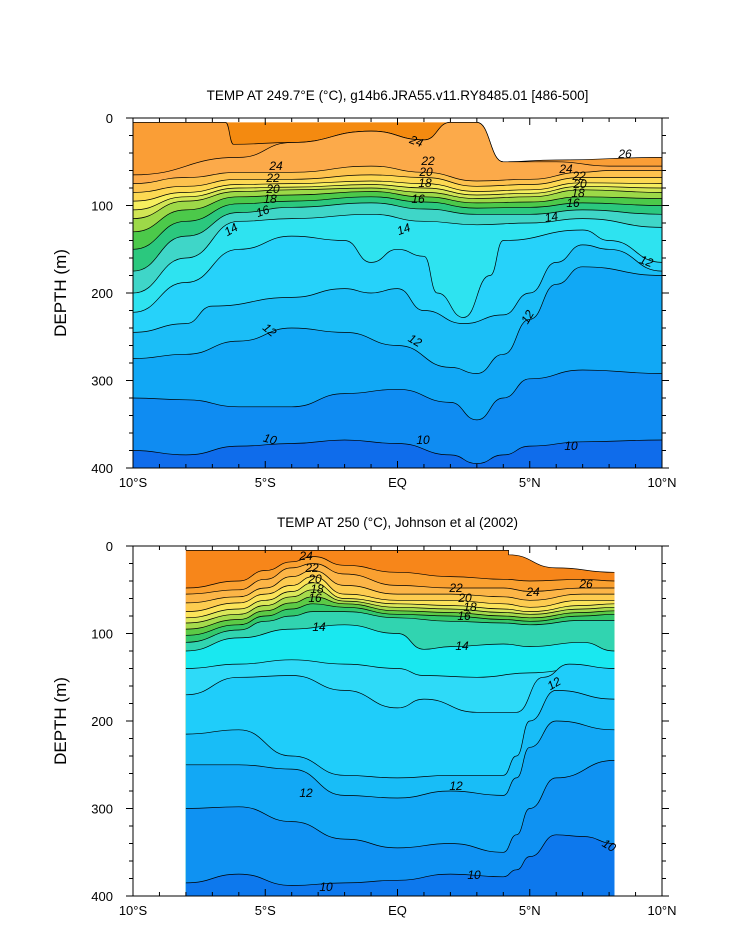 The width and height of the screenshot is (733, 945). Describe the element at coordinates (109, 118) in the screenshot. I see `y-tick-label: 0` at that location.